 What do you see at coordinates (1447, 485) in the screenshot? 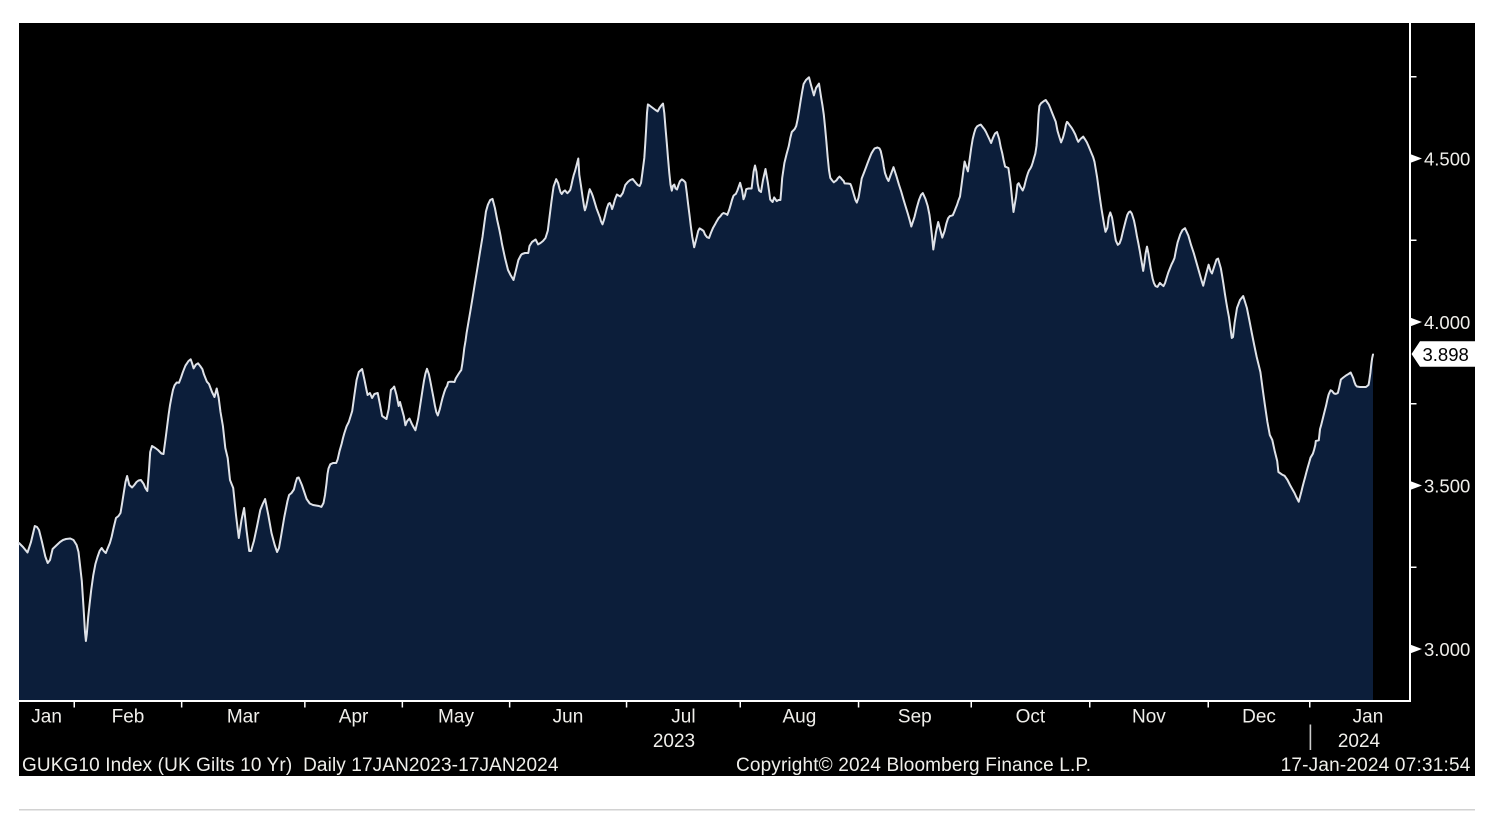
I see `svg-text: 3.500` at bounding box center [1447, 485].